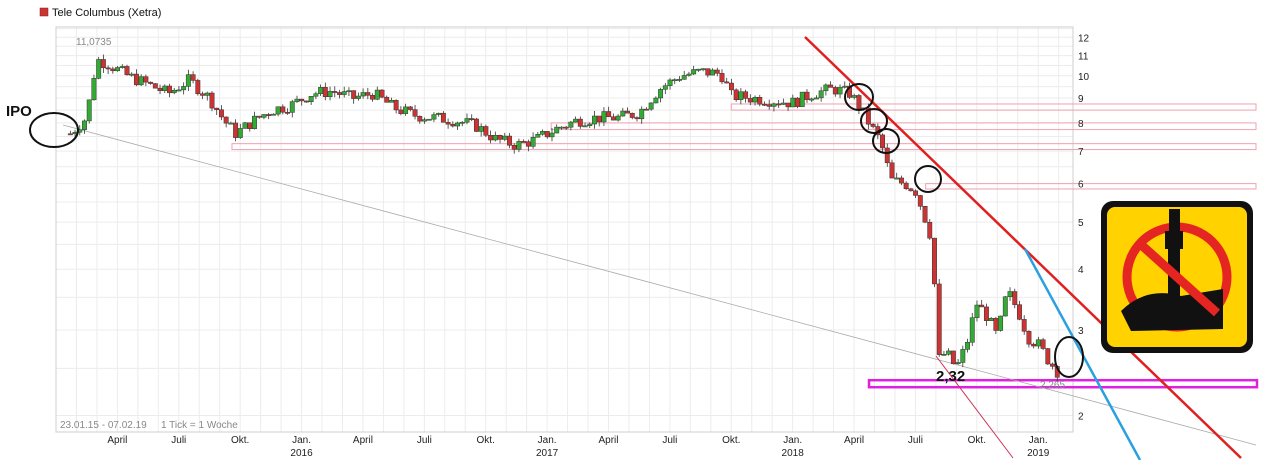 The width and height of the screenshot is (1276, 460). What do you see at coordinates (1063, 383) in the screenshot?
I see `support-line` at bounding box center [1063, 383].